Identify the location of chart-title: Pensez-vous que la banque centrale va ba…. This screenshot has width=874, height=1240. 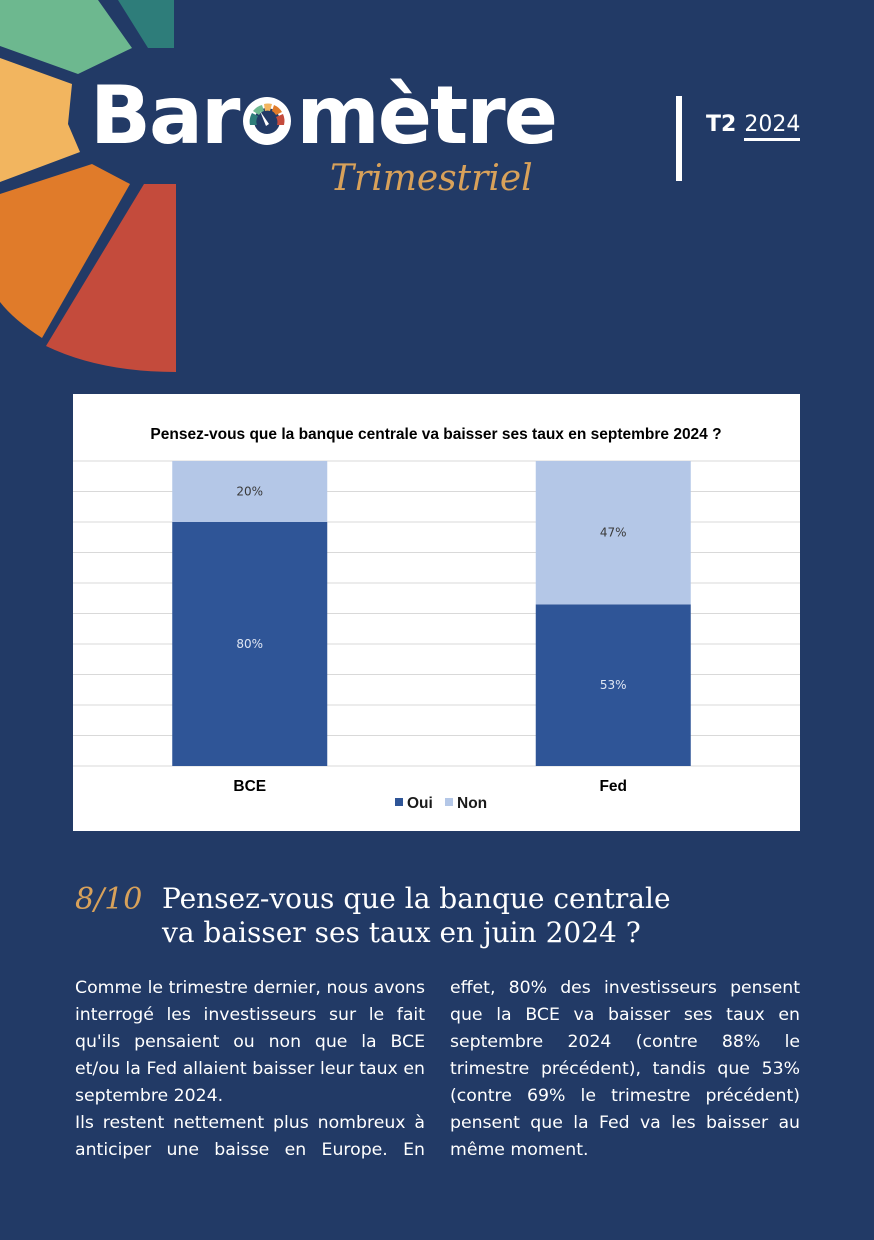
(435, 434).